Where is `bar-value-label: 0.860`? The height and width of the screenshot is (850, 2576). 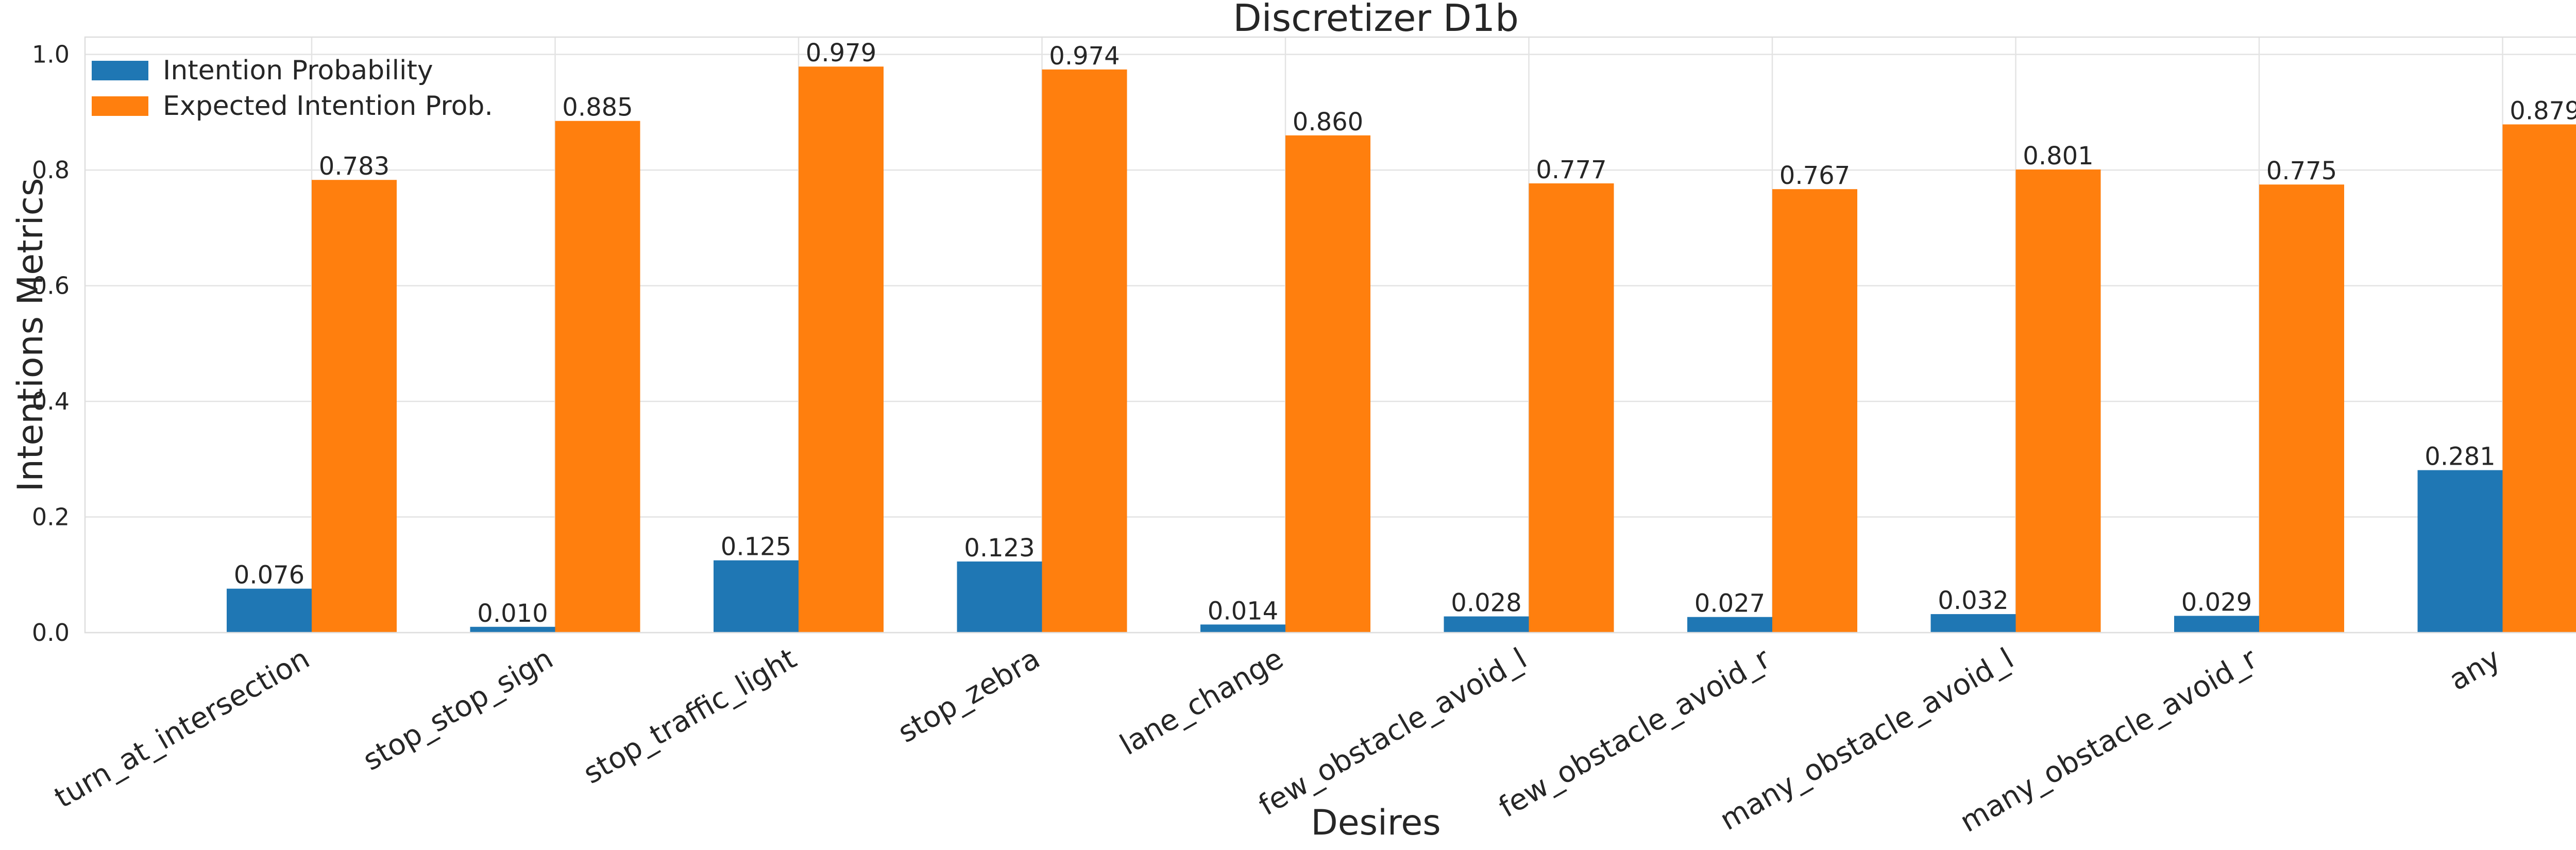 bar-value-label: 0.860 is located at coordinates (1328, 122).